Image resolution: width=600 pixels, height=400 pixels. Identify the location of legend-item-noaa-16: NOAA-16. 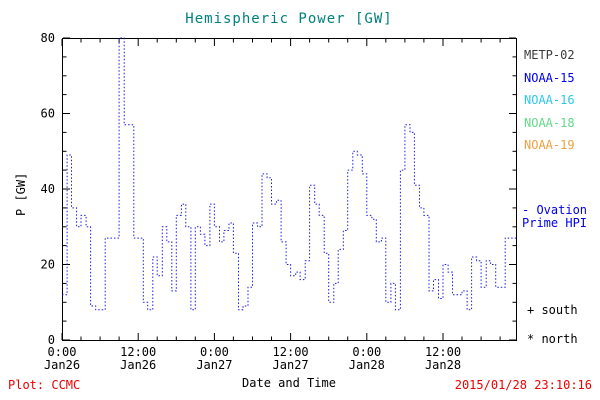
(549, 100).